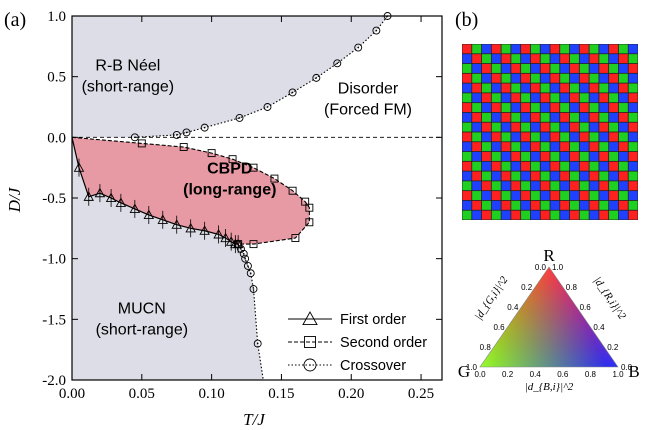  Describe the element at coordinates (586, 307) in the screenshot. I see `right-tick-label: 0.6` at that location.